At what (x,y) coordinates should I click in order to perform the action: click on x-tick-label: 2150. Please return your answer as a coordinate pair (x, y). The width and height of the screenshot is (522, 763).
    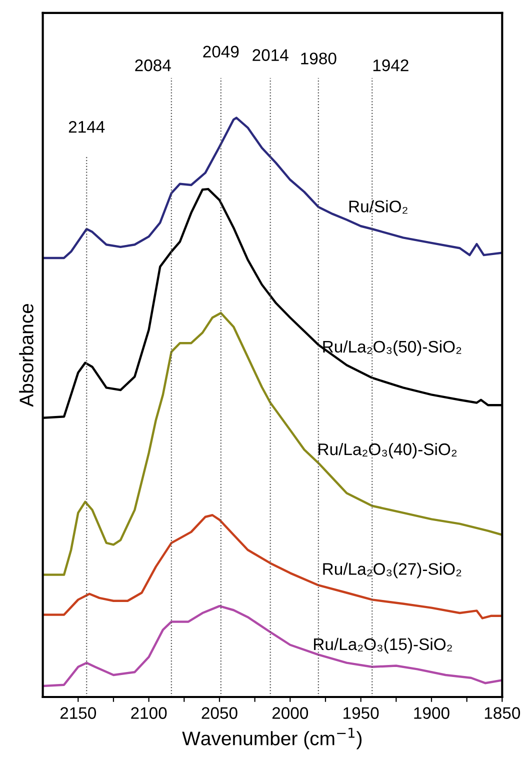
    Looking at the image, I should click on (78, 713).